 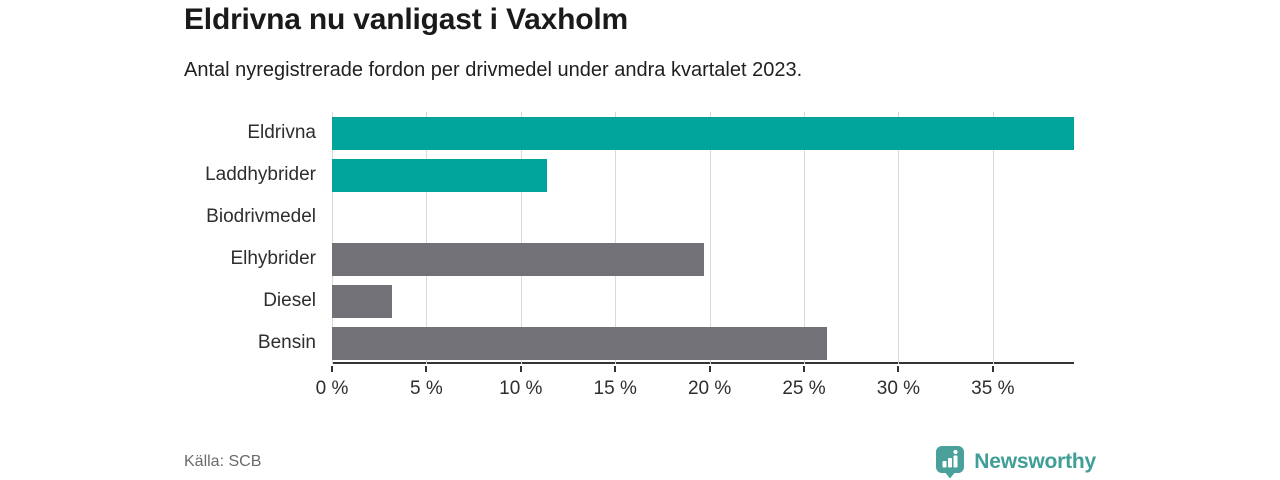 What do you see at coordinates (260, 174) in the screenshot?
I see `category-label: Laddhybrider` at bounding box center [260, 174].